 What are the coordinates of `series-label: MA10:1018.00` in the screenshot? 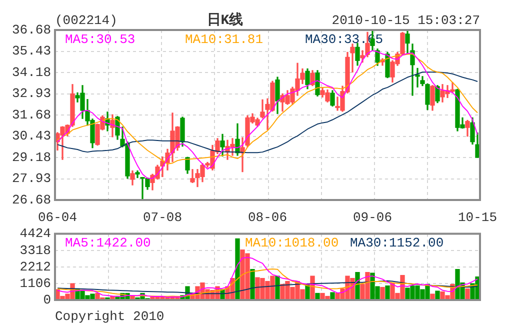 It's located at (292, 243).